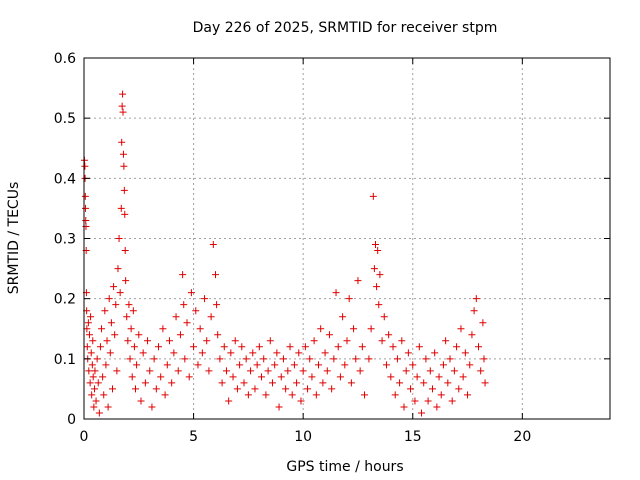 This screenshot has width=640, height=480. What do you see at coordinates (193, 437) in the screenshot?
I see `x-tick-label: 5` at bounding box center [193, 437].